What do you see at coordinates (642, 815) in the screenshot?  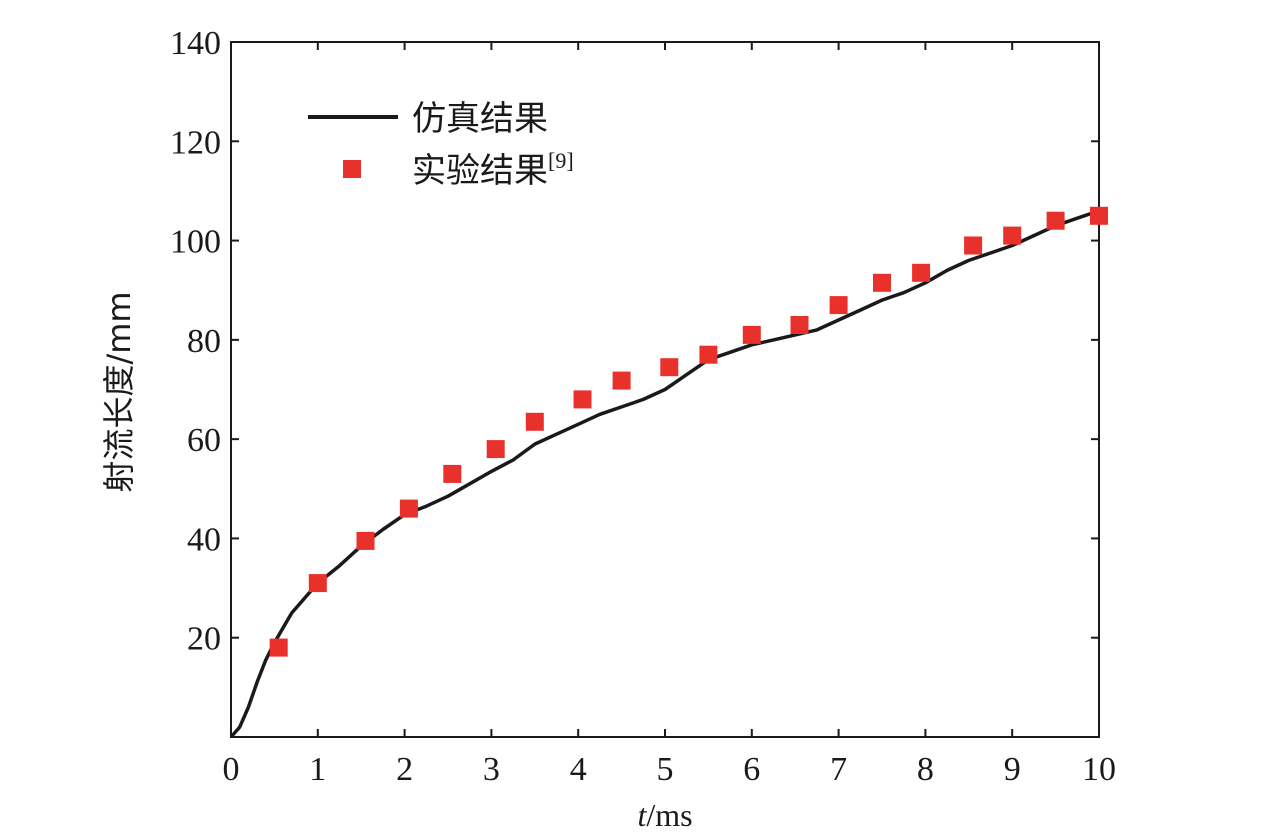 I see `x-axis-label-variable: t` at bounding box center [642, 815].